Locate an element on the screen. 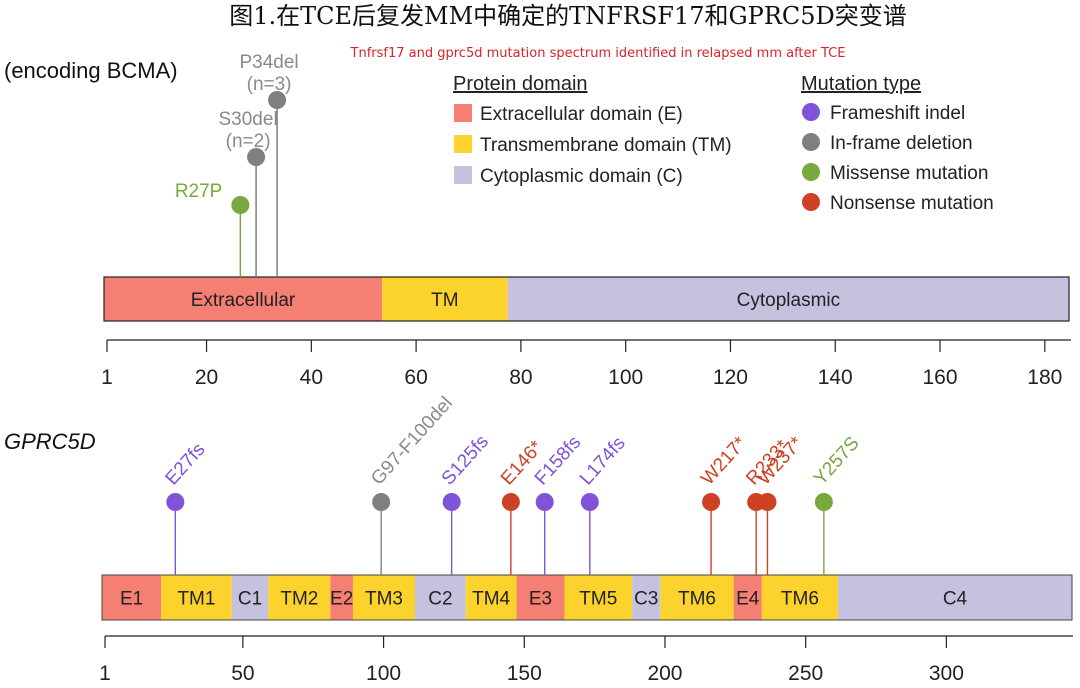 The image size is (1080, 688). mutation-type-legend-title: Mutation type is located at coordinates (861, 84).